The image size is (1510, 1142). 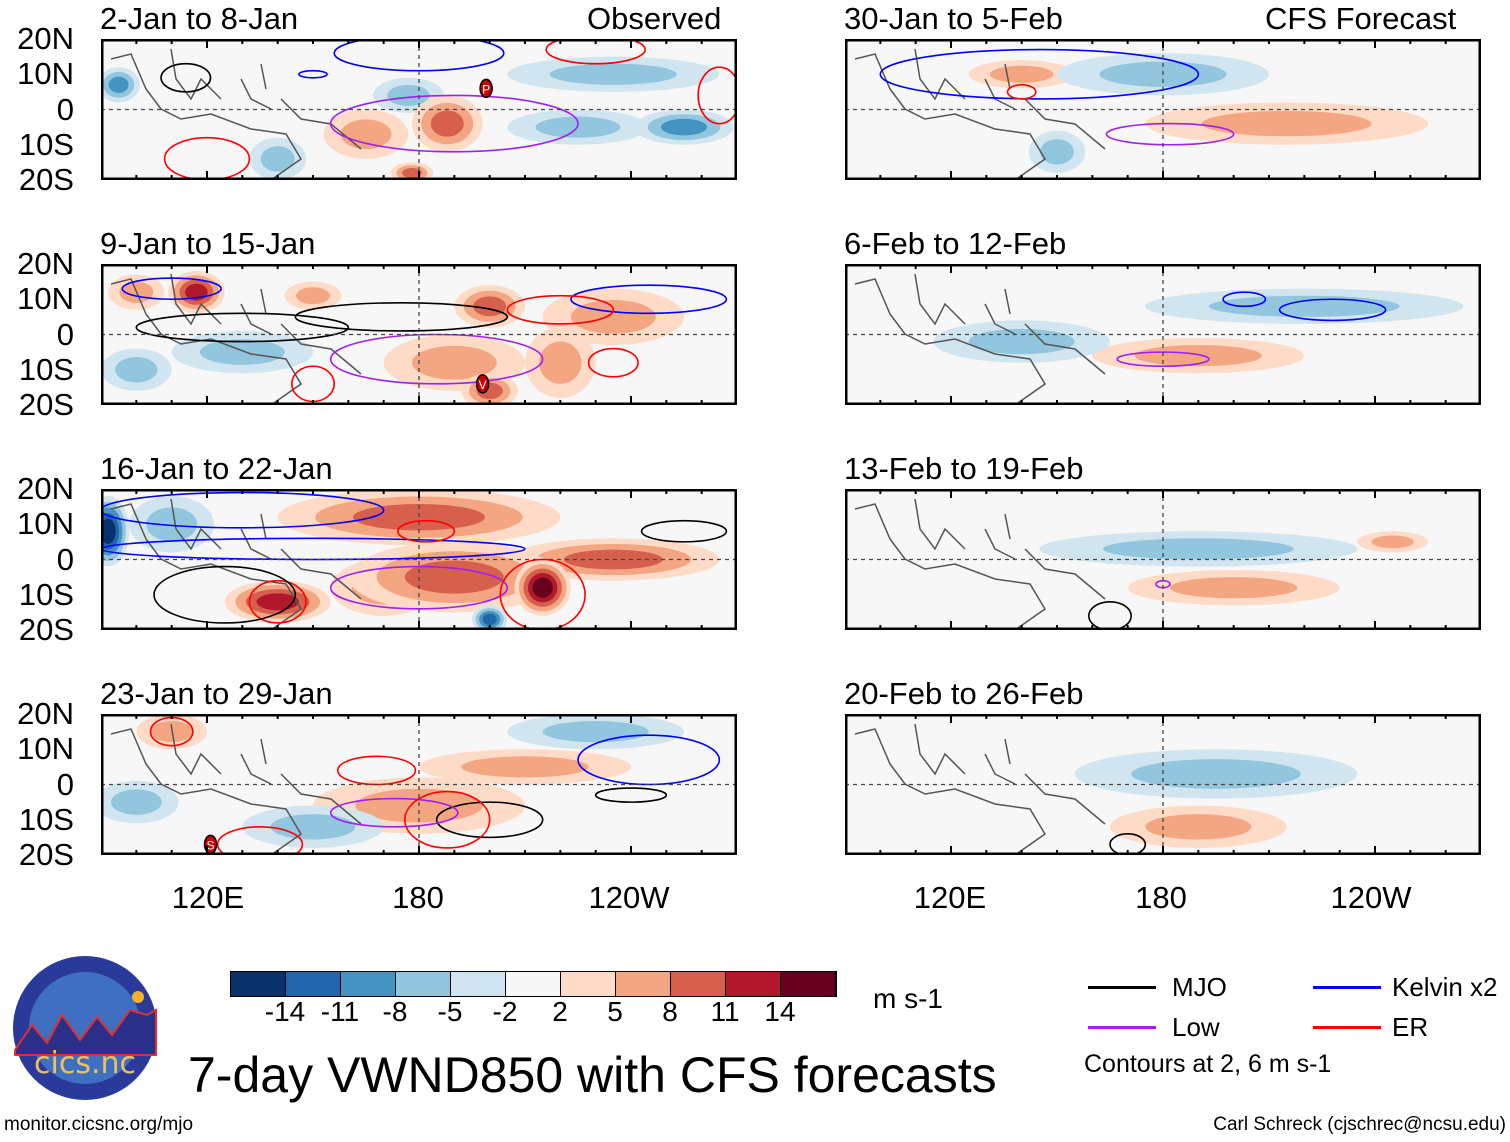 What do you see at coordinates (85, 1063) in the screenshot?
I see `svg-text: cics.nc` at bounding box center [85, 1063].